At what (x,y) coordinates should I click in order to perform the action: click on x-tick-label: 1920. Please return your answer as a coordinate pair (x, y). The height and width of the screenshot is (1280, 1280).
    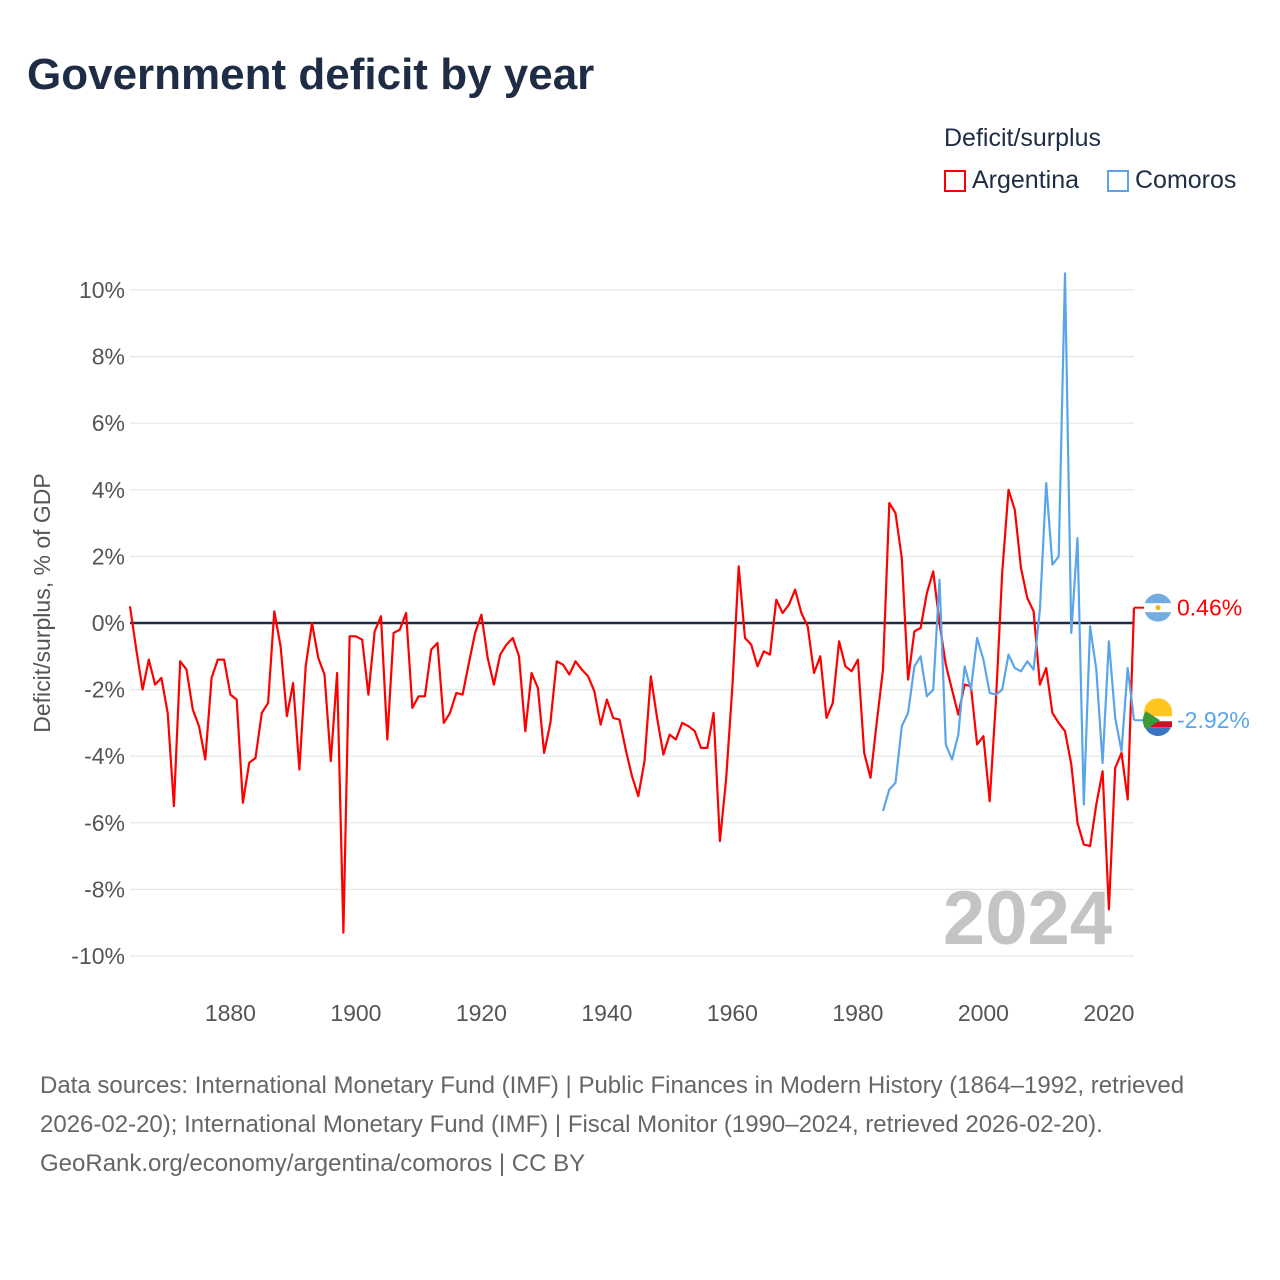
    Looking at the image, I should click on (481, 1013).